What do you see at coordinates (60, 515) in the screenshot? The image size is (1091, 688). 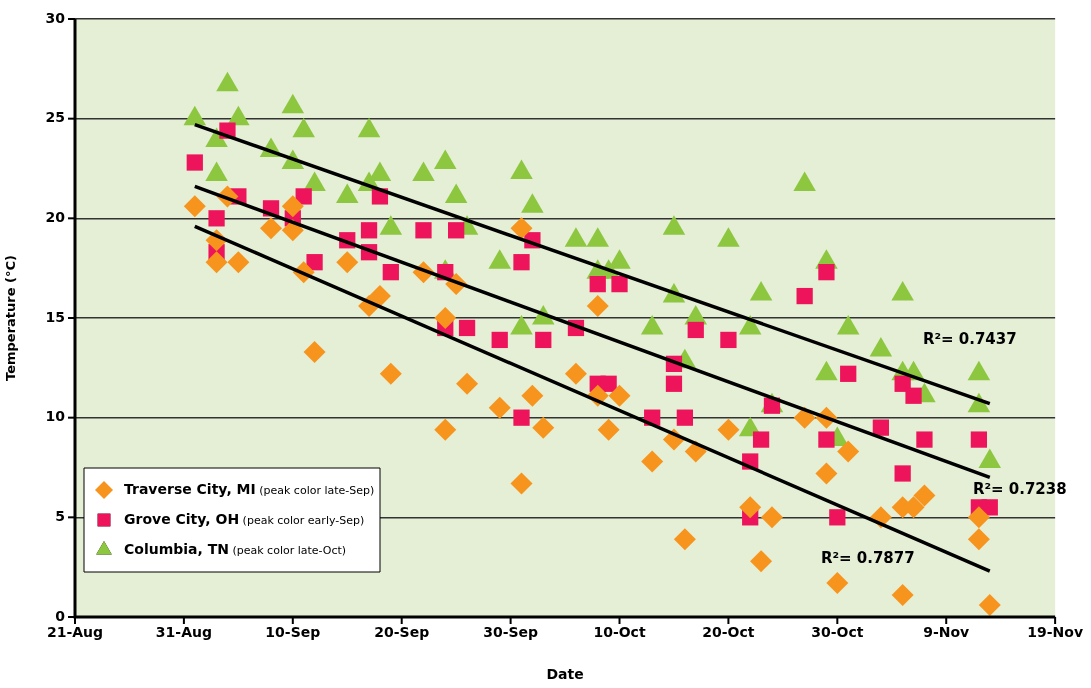 I see `y-tick-label: 5` at bounding box center [60, 515].